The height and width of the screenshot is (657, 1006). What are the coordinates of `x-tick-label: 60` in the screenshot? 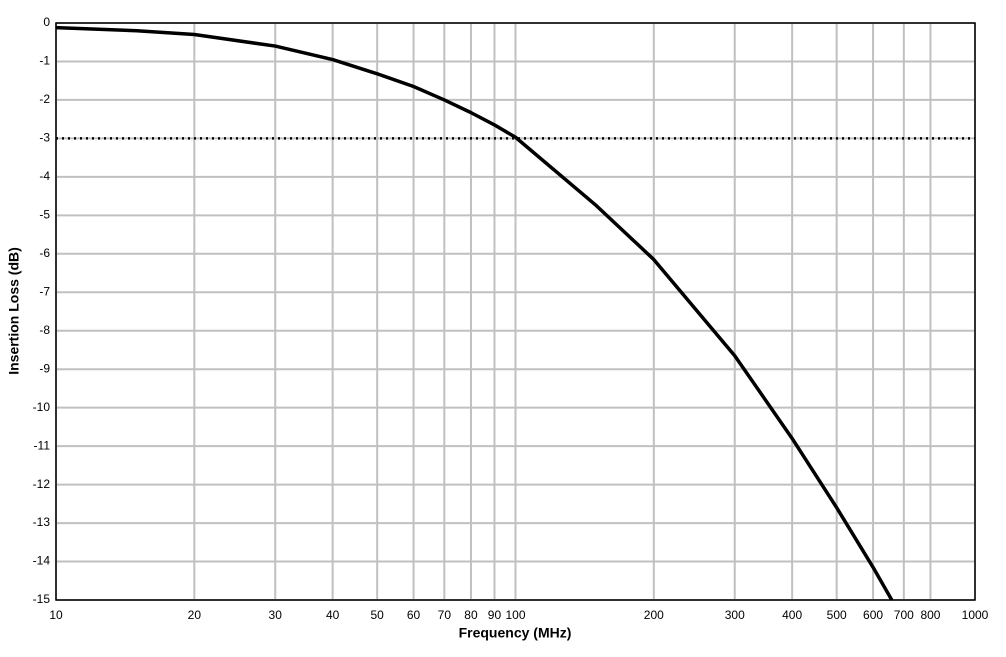 It's located at (414, 615).